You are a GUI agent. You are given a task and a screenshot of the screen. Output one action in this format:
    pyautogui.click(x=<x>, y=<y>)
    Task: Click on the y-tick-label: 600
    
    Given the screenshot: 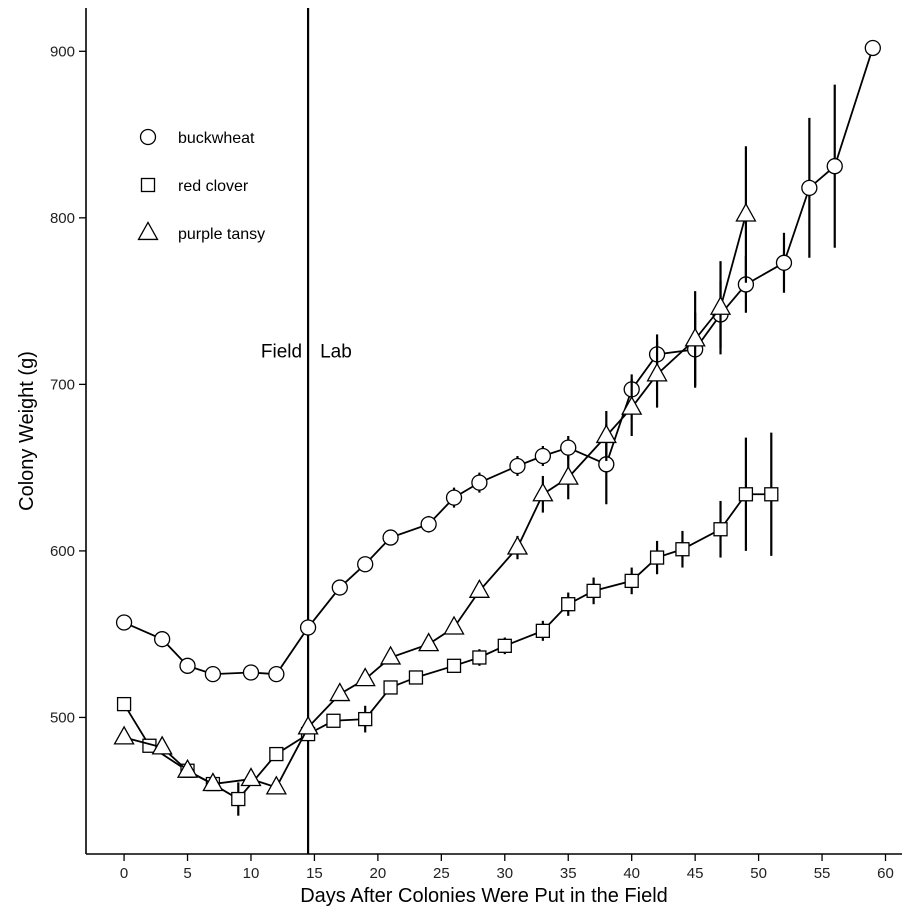 What is the action you would take?
    pyautogui.click(x=62, y=551)
    